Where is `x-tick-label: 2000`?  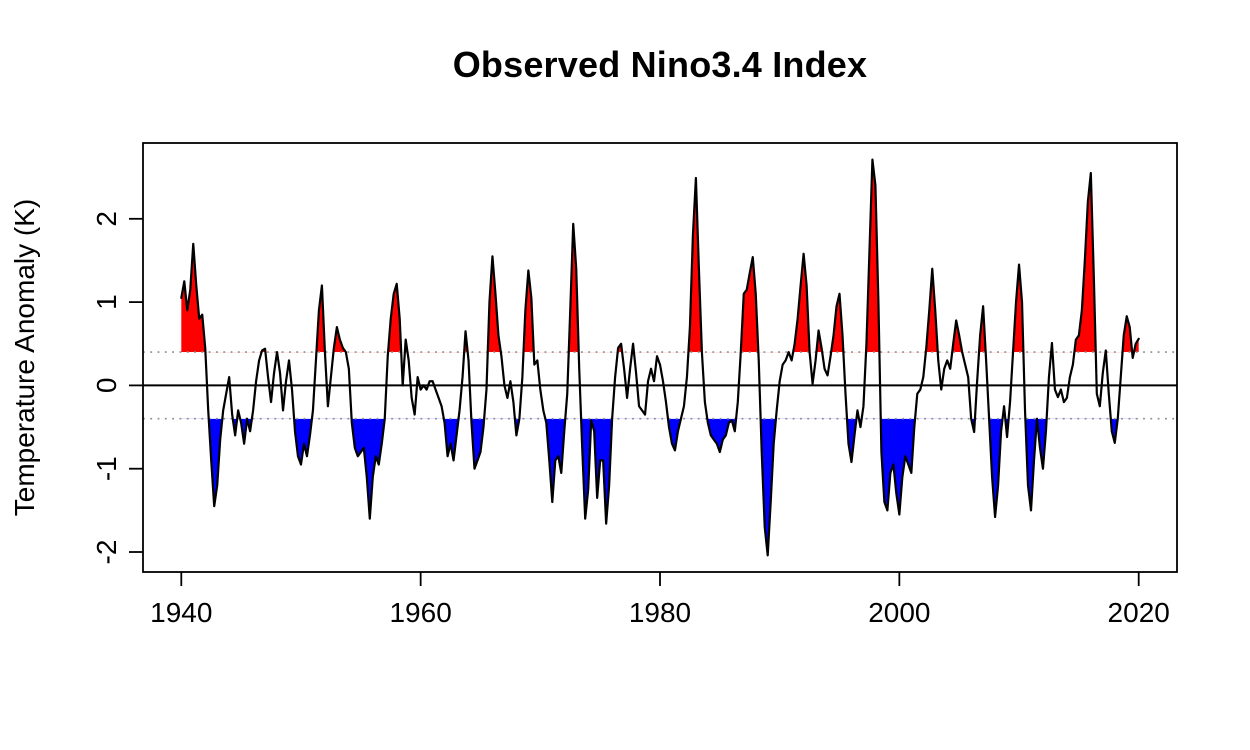
x-tick-label: 2000 is located at coordinates (899, 612).